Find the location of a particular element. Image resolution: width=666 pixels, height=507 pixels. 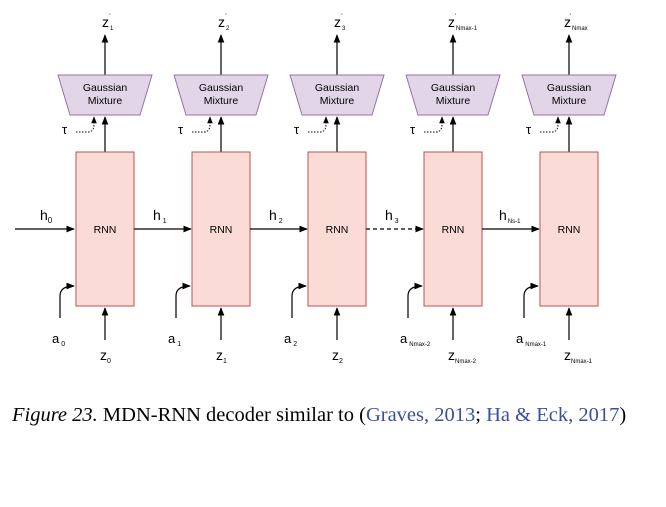

h0-label: h0 is located at coordinates (46, 216).